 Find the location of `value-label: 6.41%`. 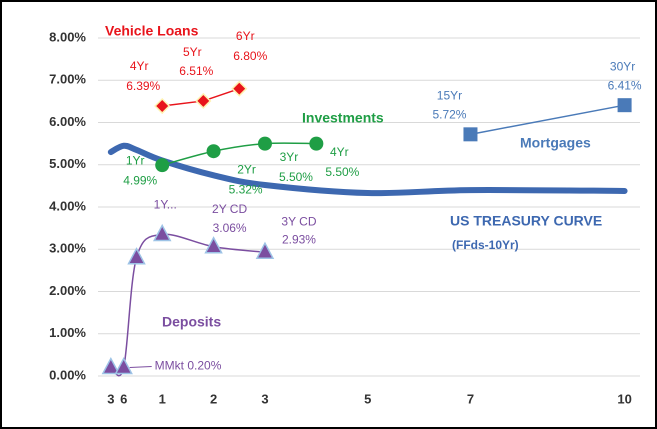

value-label: 6.41% is located at coordinates (625, 85).